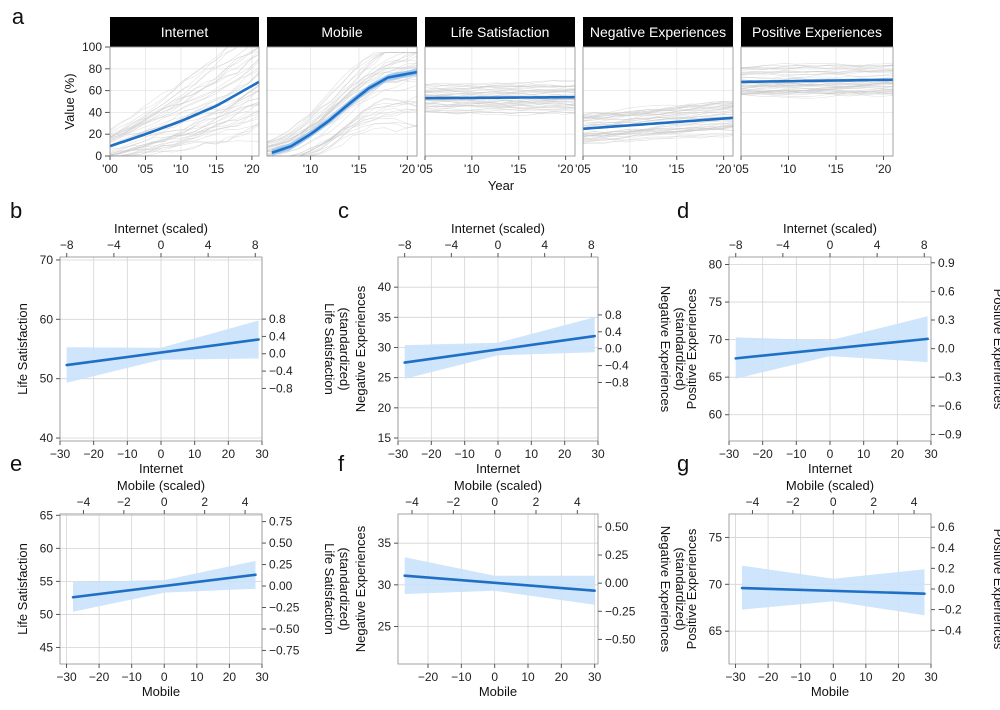  I want to click on x-tick-label: '00, so click(110, 169).